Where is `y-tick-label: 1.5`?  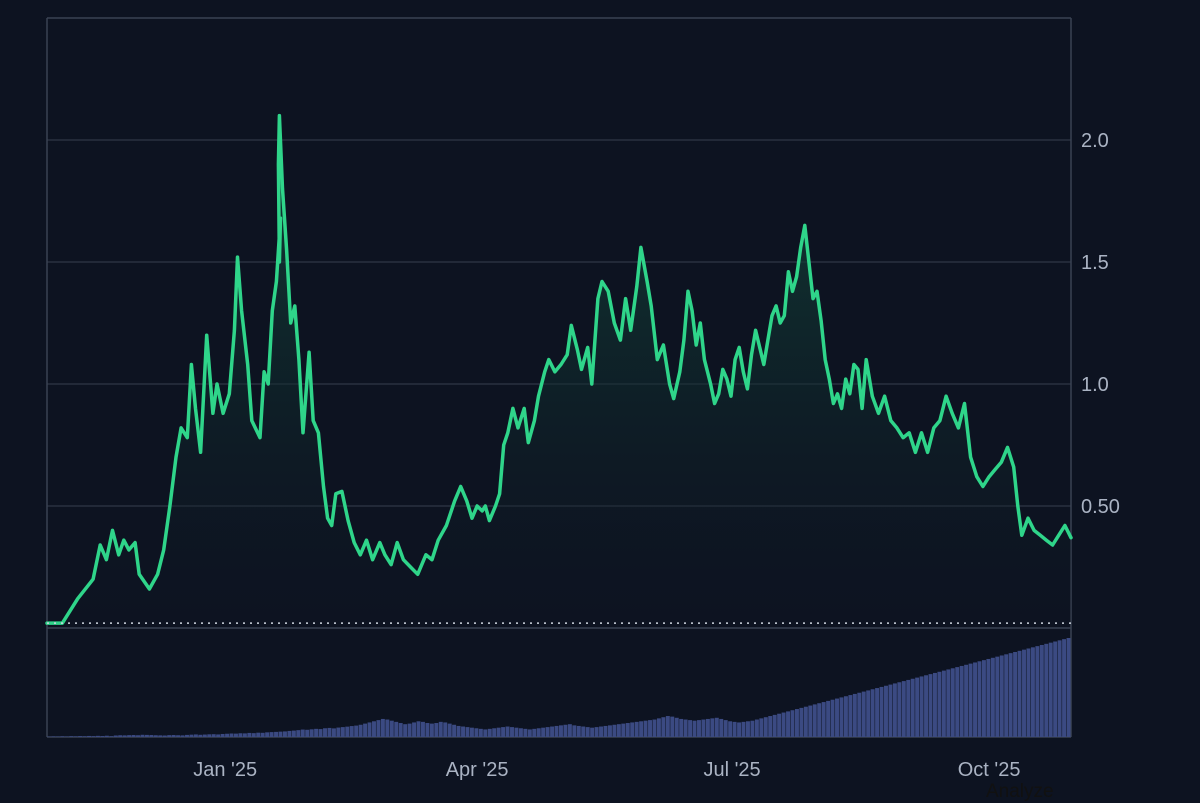 y-tick-label: 1.5 is located at coordinates (1095, 263).